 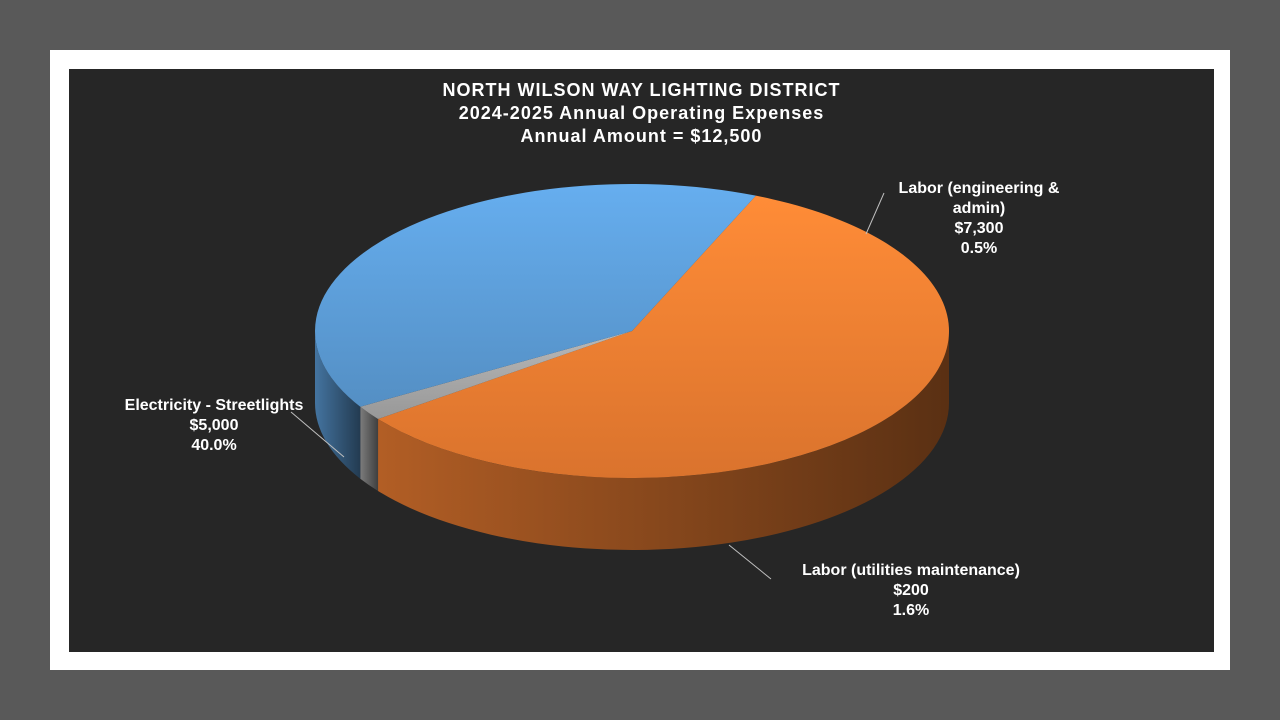 I want to click on chart-title: NORTH WILSON WAY LIGHTING DISTRICT, so click(x=641, y=90).